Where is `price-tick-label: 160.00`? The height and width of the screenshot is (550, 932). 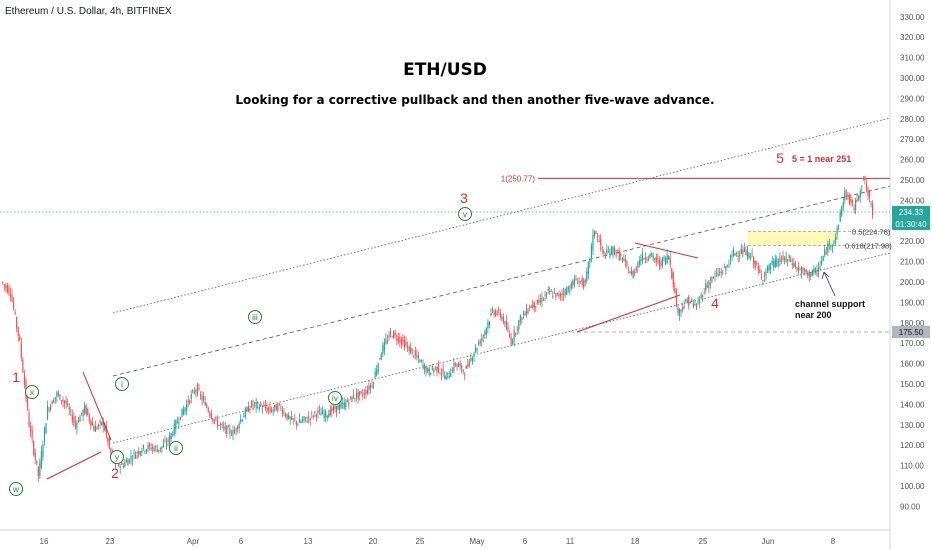
price-tick-label: 160.00 is located at coordinates (912, 364).